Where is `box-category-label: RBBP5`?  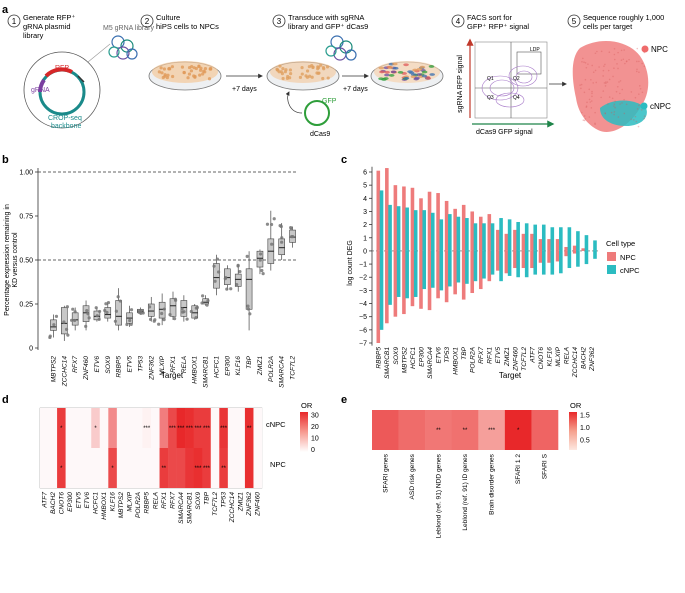 box-category-label: RBBP5 is located at coordinates (119, 367).